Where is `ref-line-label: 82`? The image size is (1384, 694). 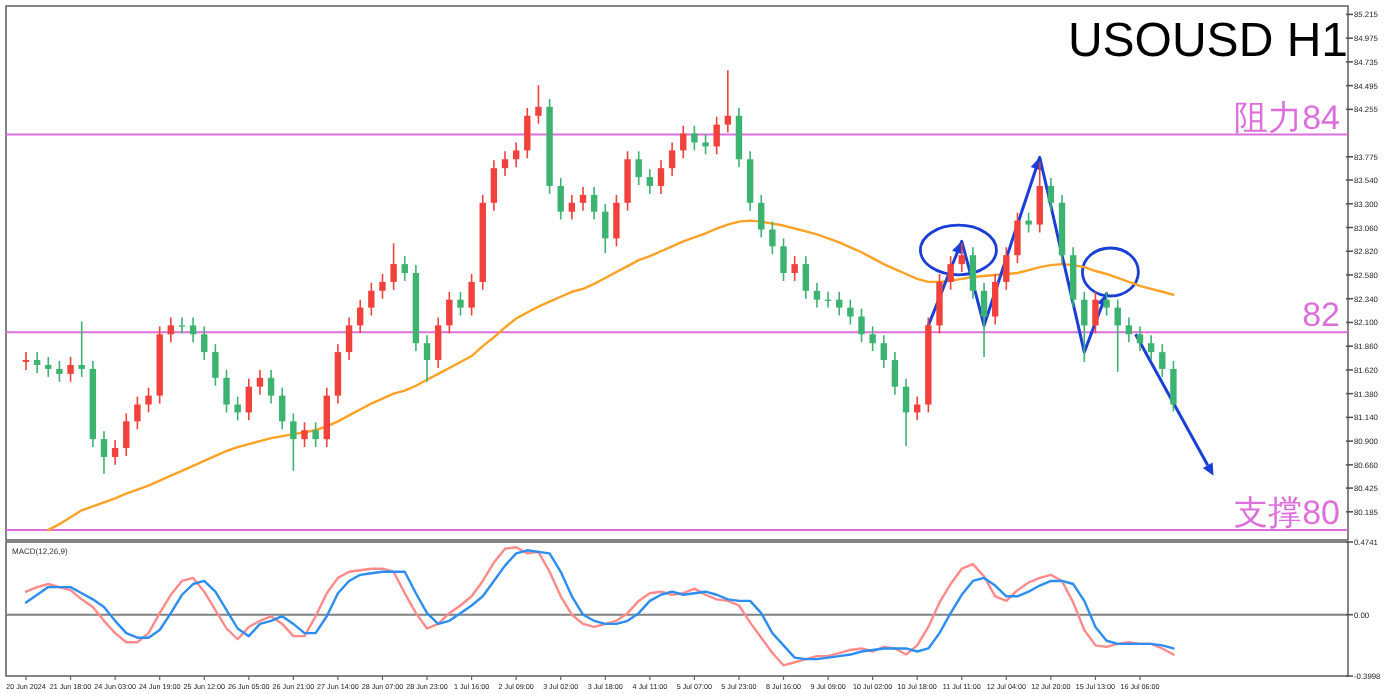
ref-line-label: 82 is located at coordinates (1321, 315).